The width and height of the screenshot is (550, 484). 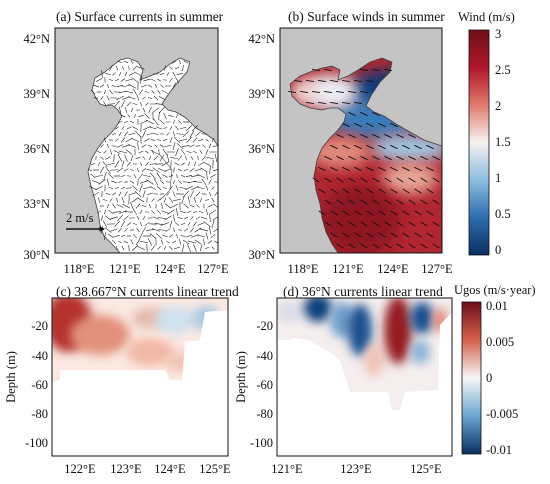 What do you see at coordinates (303, 269) in the screenshot?
I see `lon-tick: 118°E` at bounding box center [303, 269].